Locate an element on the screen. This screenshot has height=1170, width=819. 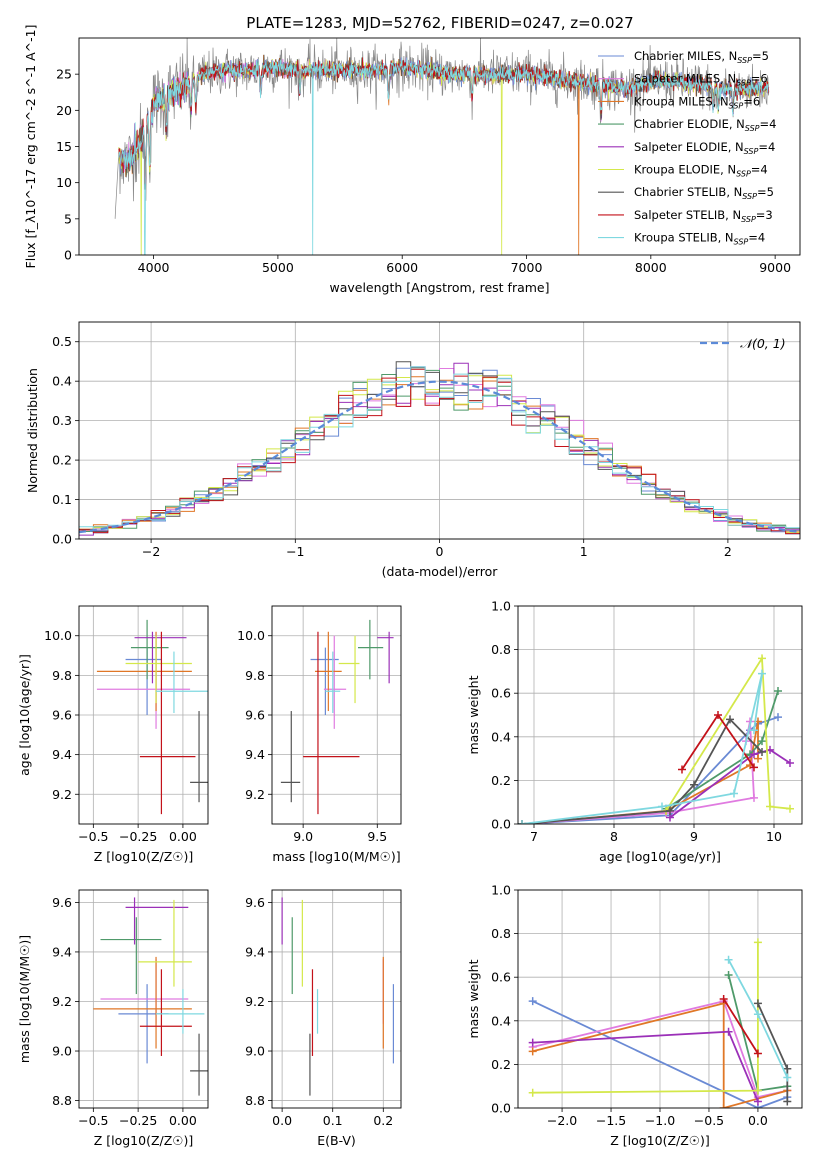
y-tick-label: 9.8 is located at coordinates (62, 675).